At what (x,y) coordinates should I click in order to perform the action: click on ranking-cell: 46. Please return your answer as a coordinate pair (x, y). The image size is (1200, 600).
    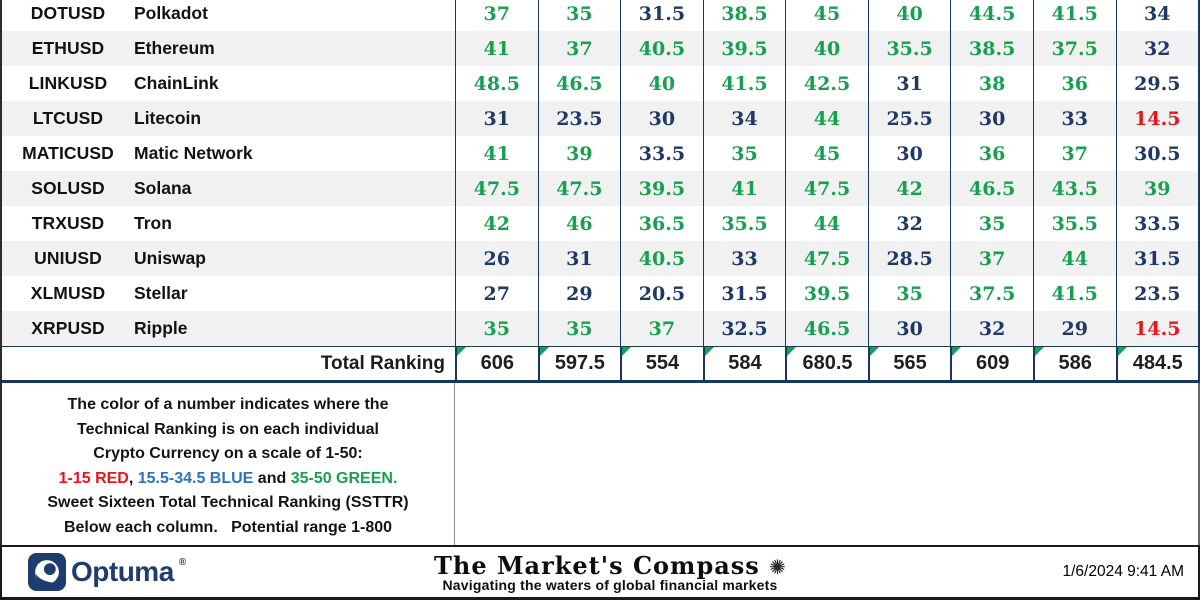
    Looking at the image, I should click on (579, 223).